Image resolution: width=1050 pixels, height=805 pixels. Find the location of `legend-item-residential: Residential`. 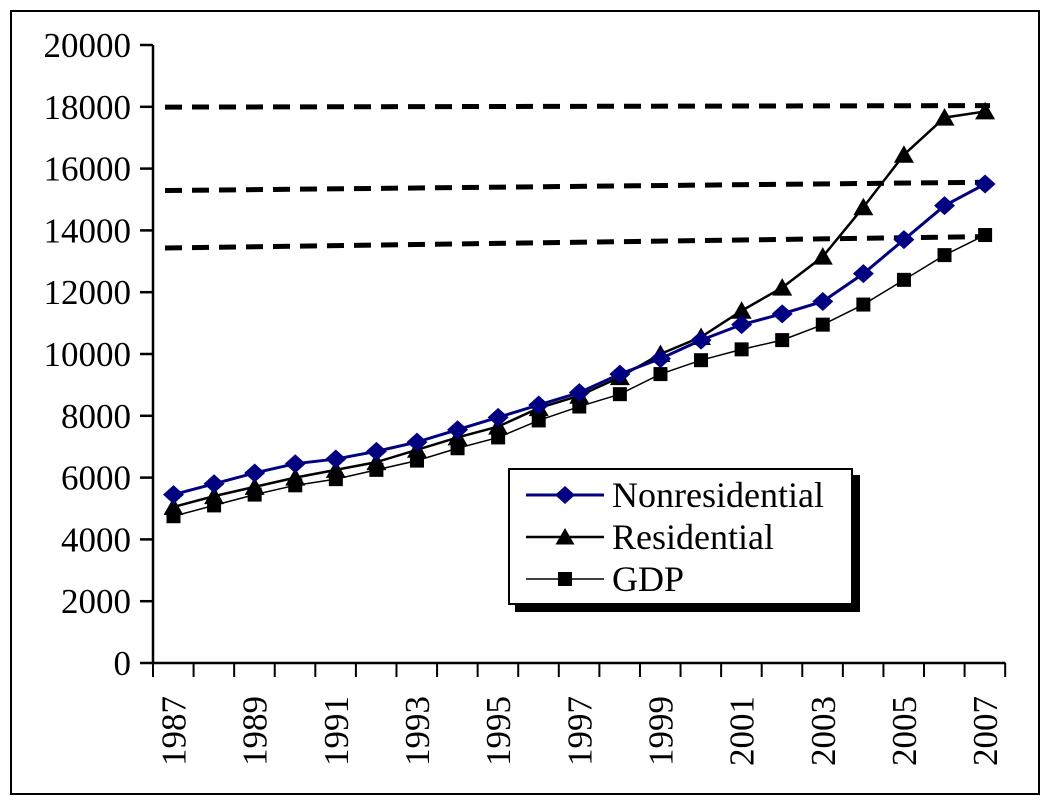

legend-item-residential: Residential is located at coordinates (687, 537).